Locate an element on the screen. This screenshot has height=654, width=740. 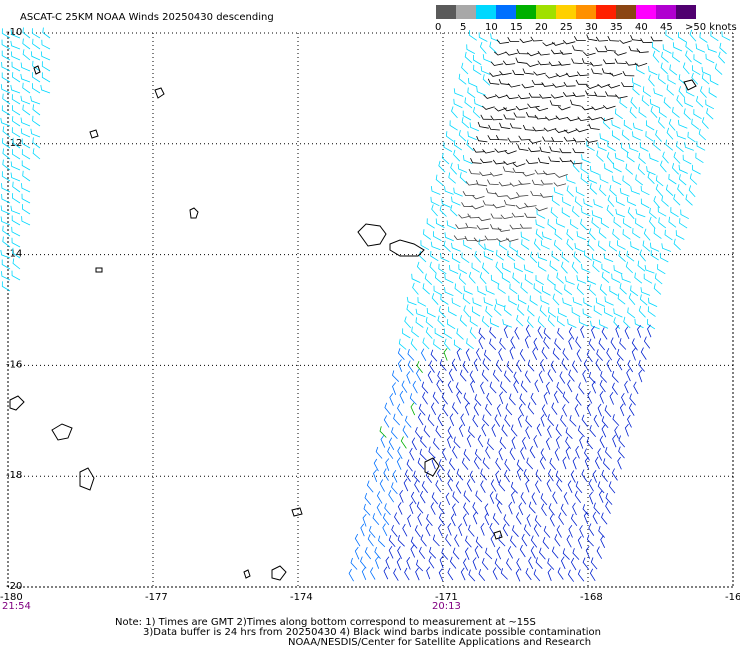
lat-label: -20 is located at coordinates (14, 586).